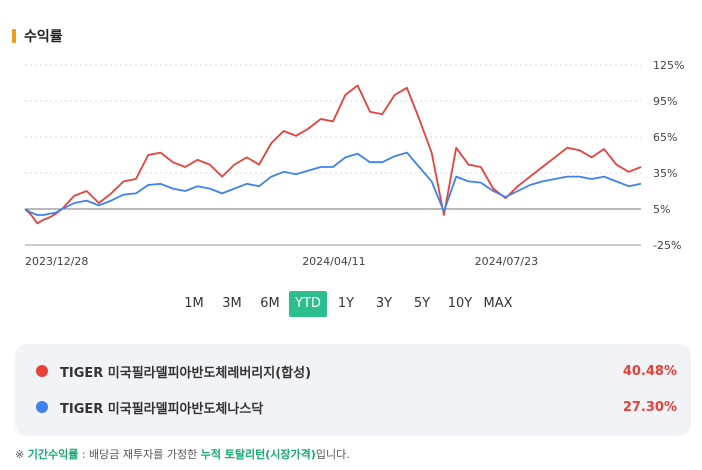 Image resolution: width=702 pixels, height=470 pixels. What do you see at coordinates (506, 261) in the screenshot?
I see `x-tick-label: 2024/07/23` at bounding box center [506, 261].